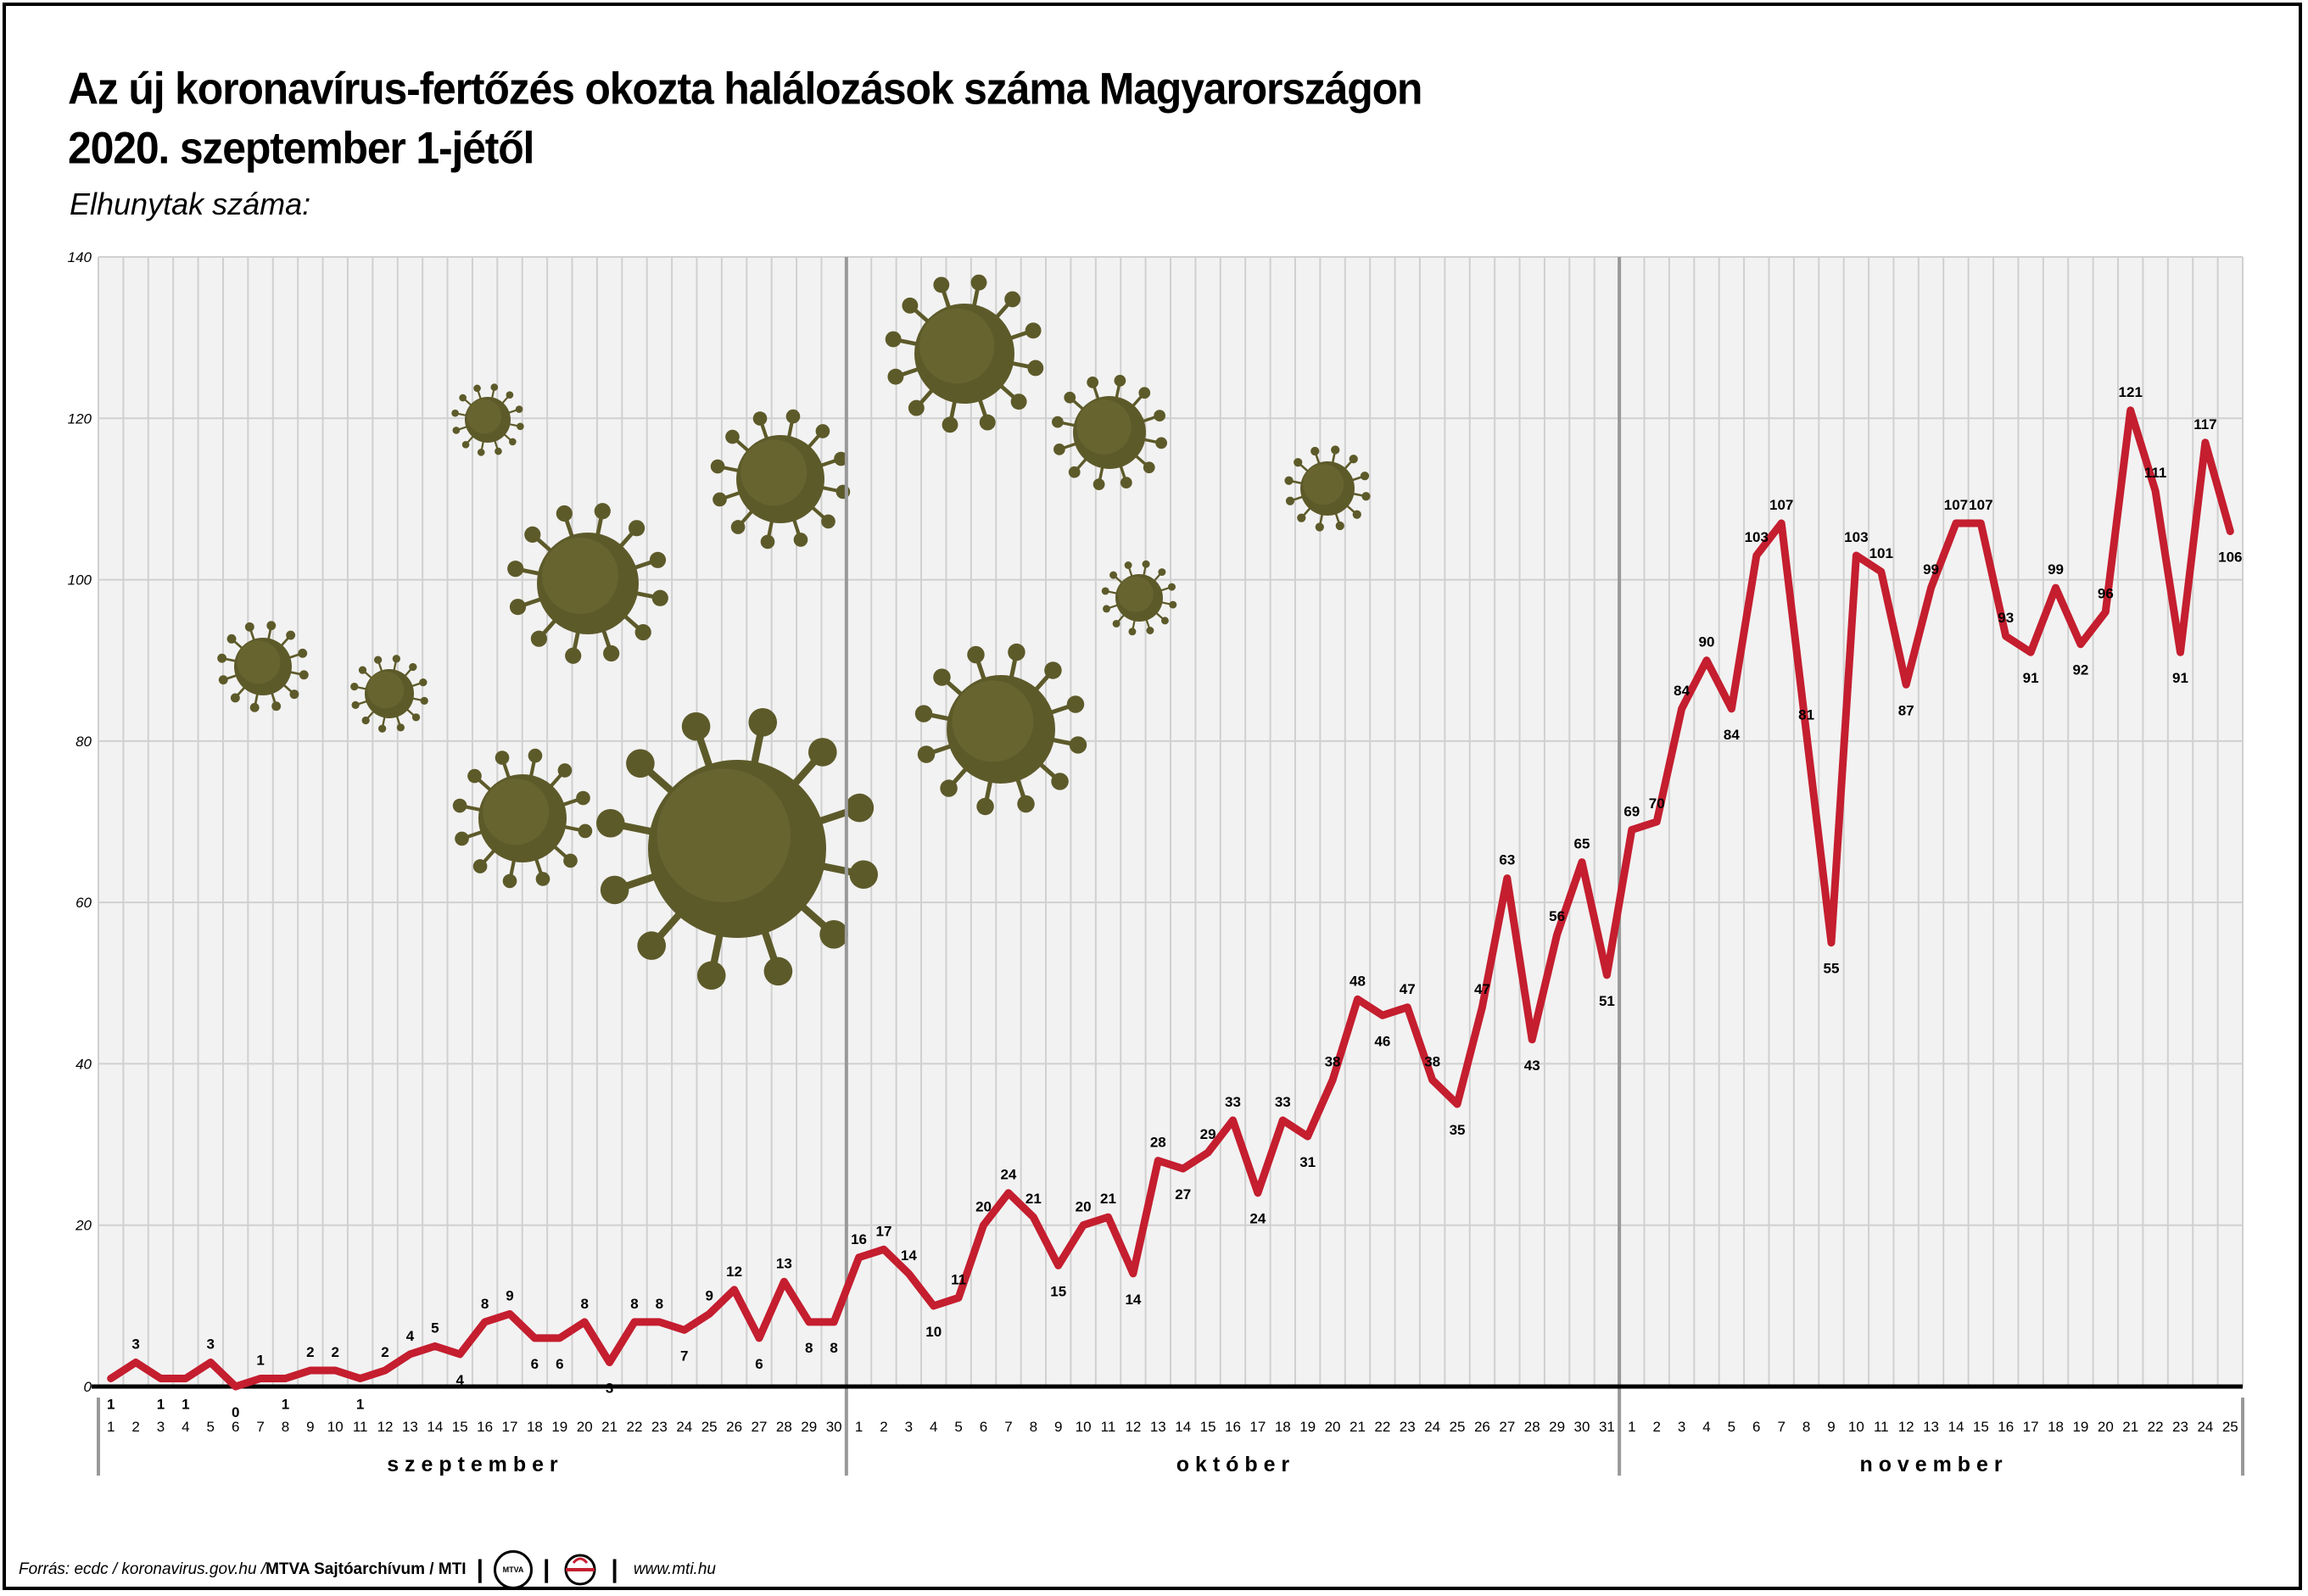 This screenshot has width=2308, height=1596. What do you see at coordinates (513, 1569) in the screenshot?
I see `mtva-logo: MTVA` at bounding box center [513, 1569].